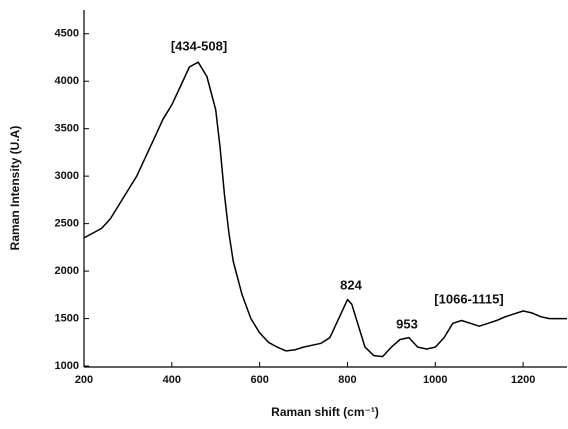 Image resolution: width=568 pixels, height=429 pixels. What do you see at coordinates (67, 366) in the screenshot?
I see `y-tick-label: 1000` at bounding box center [67, 366].